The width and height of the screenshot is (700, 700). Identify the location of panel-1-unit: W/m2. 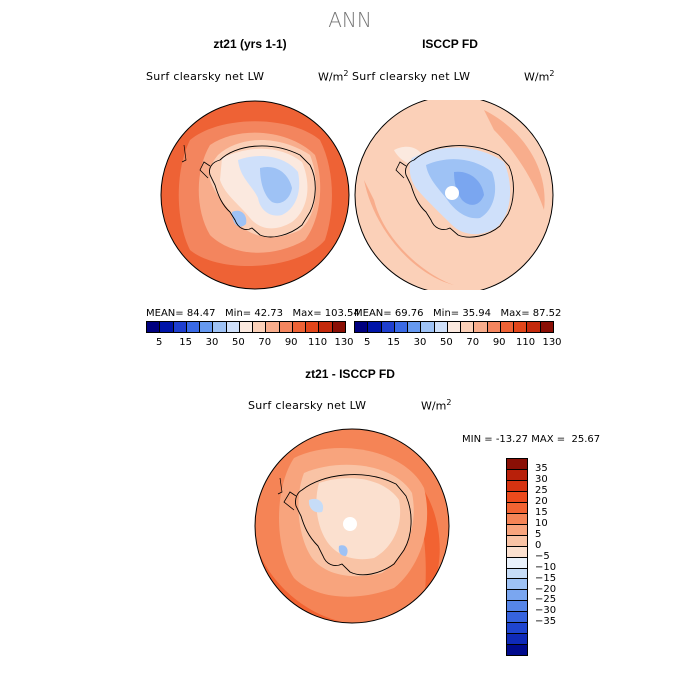
(333, 76).